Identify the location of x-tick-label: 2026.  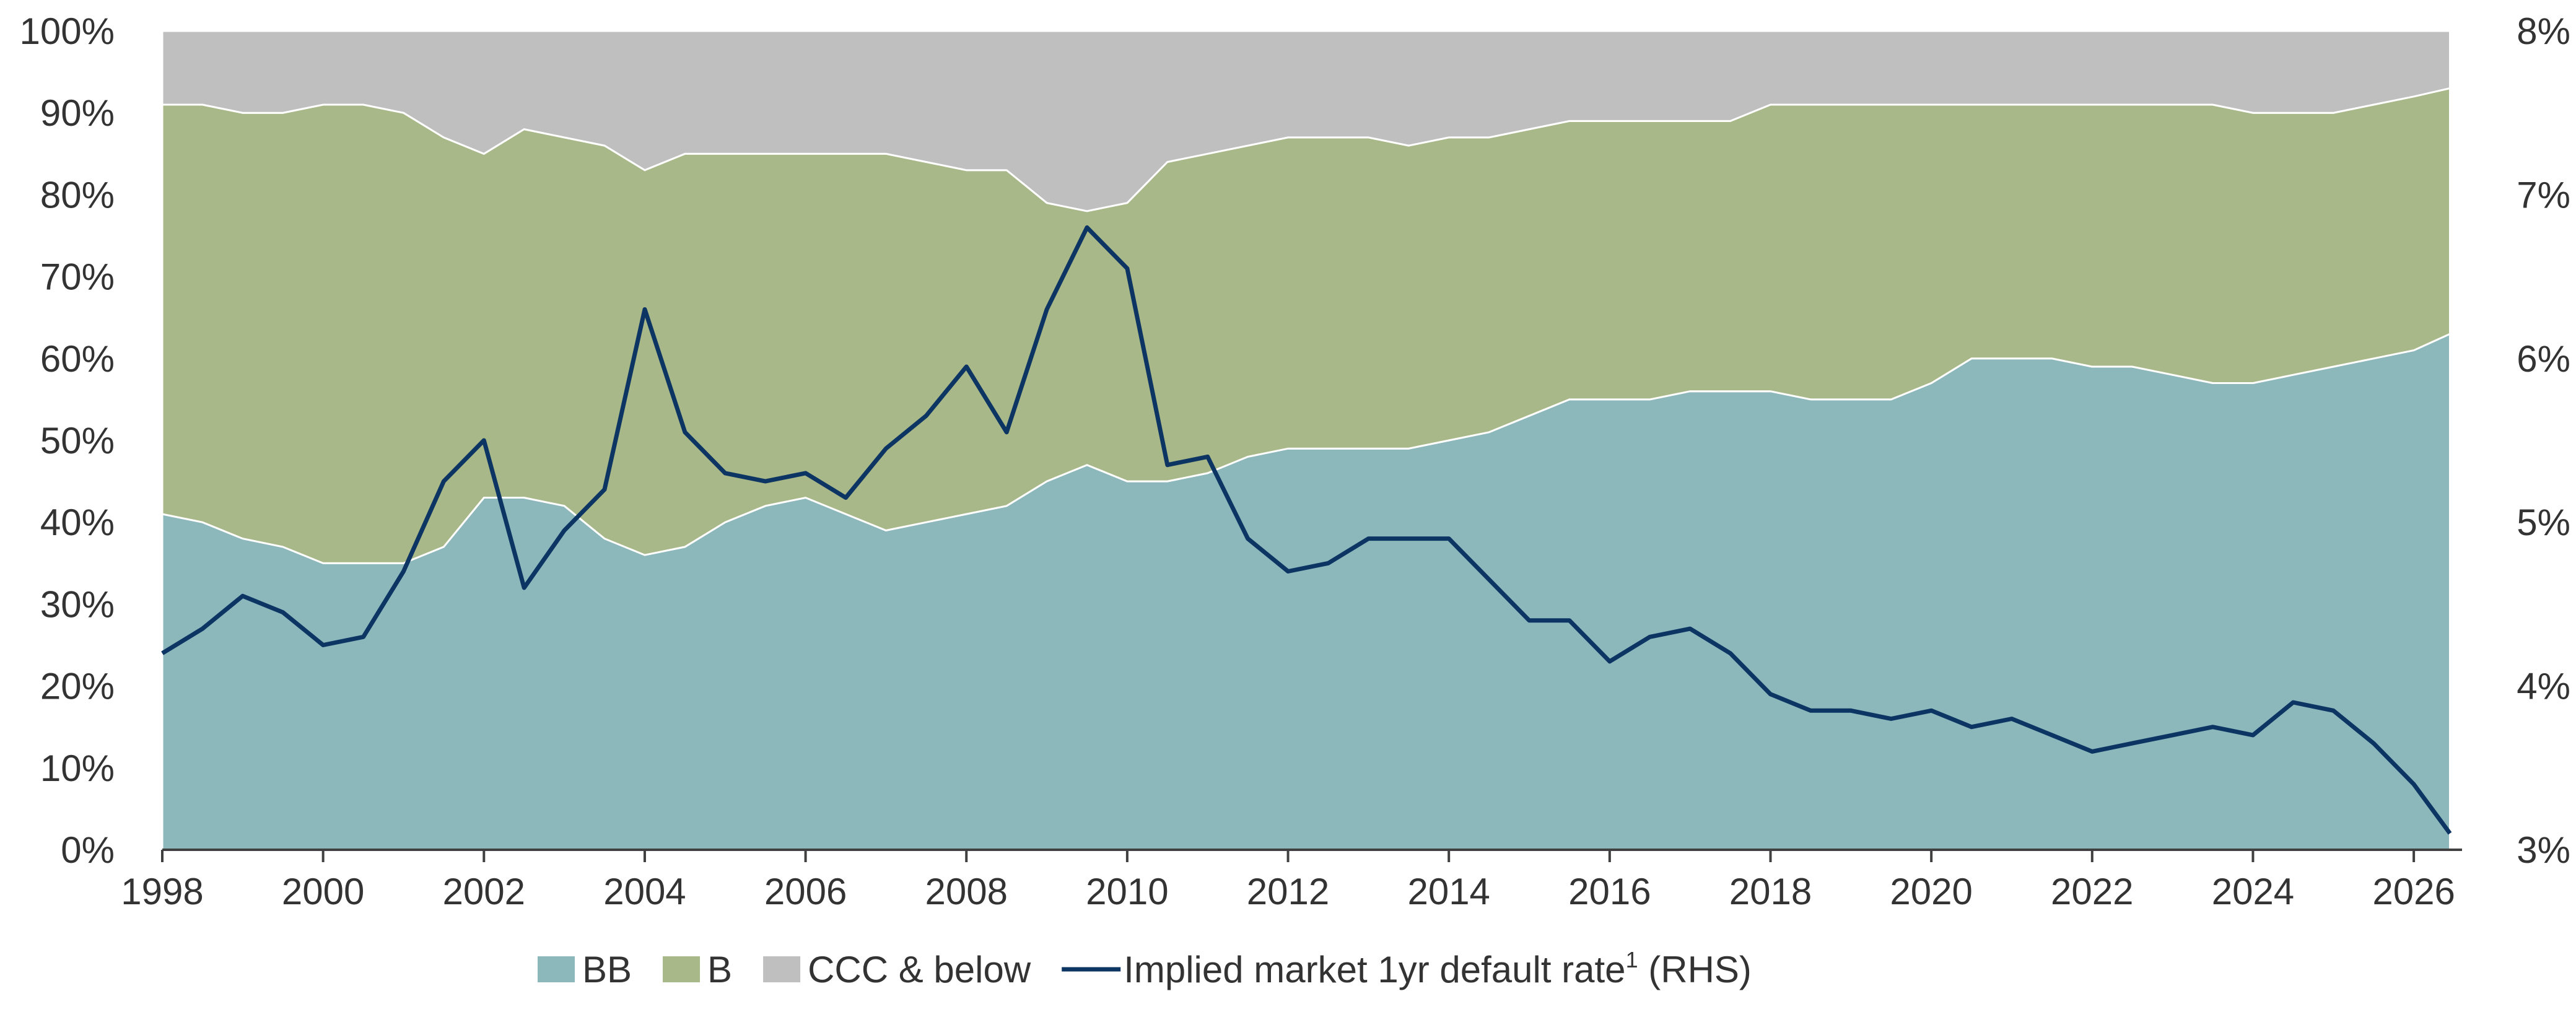
(2413, 891).